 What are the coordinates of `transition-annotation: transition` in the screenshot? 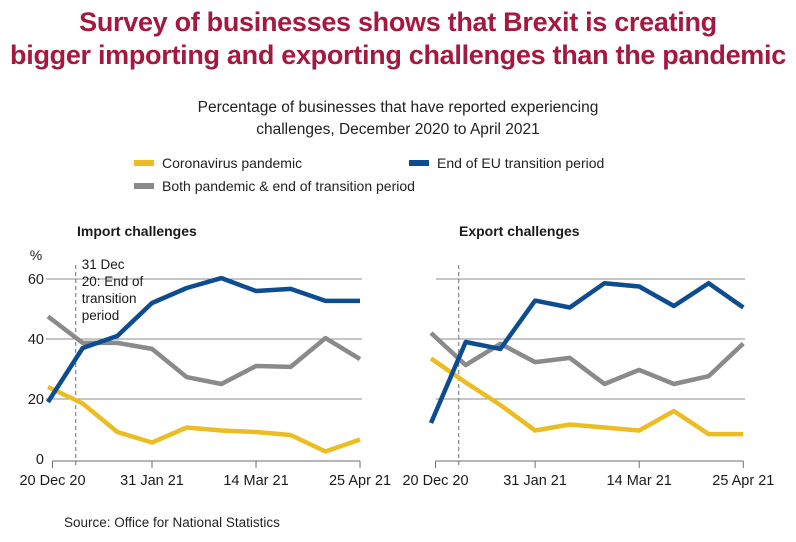 It's located at (109, 298).